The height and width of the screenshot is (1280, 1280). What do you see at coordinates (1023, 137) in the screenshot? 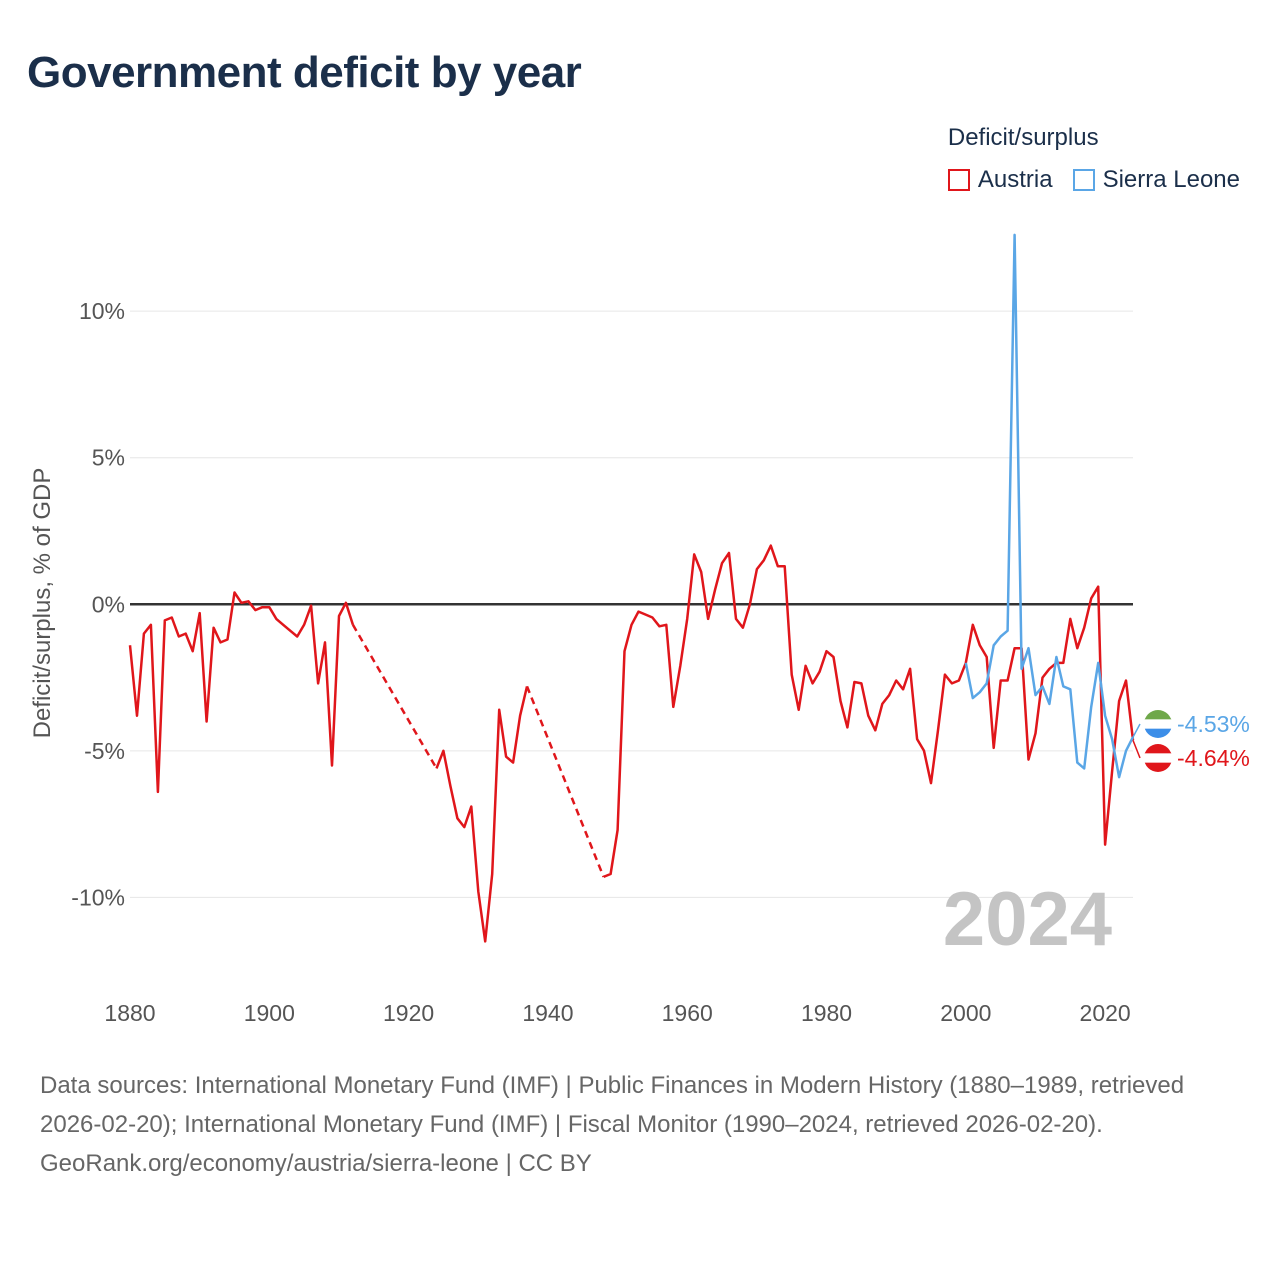
I see `legend-title: Deficit/surplus` at bounding box center [1023, 137].